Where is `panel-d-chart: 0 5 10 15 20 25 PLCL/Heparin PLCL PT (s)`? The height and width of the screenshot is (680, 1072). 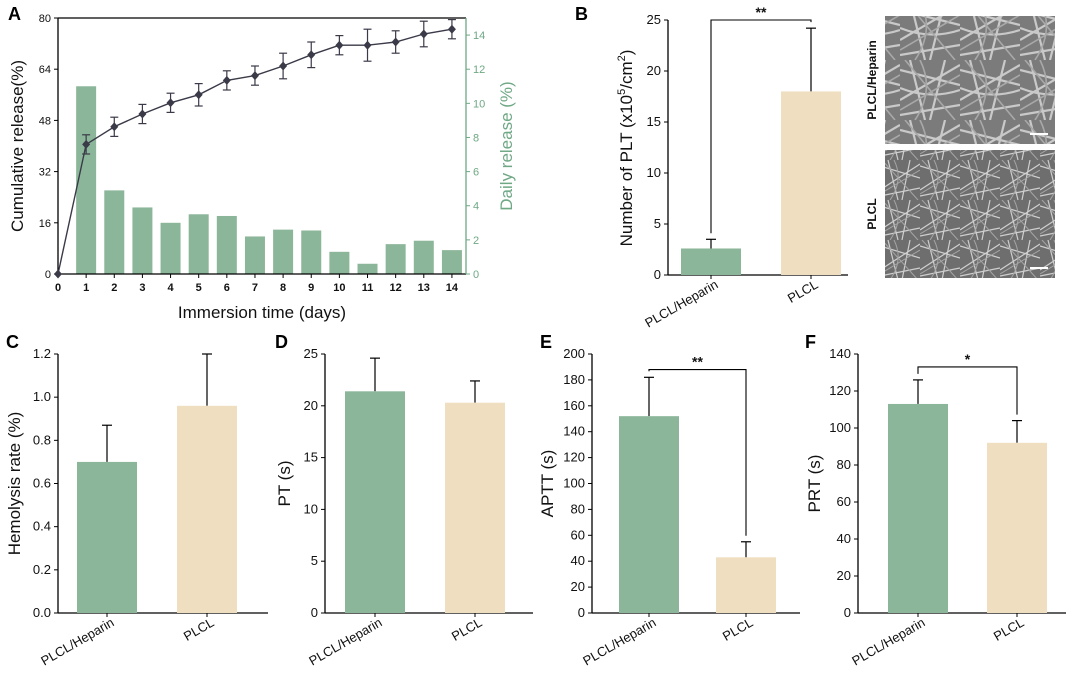
panel-d-chart: 0 5 10 15 20 25 PLCL/Heparin PLCL PT (s) is located at coordinates (404, 507).